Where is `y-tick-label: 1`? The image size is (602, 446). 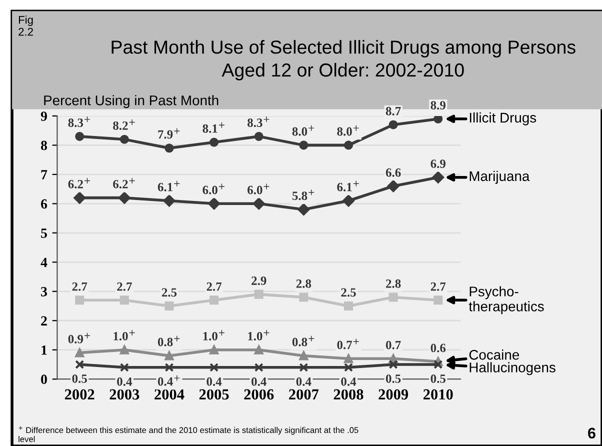
y-tick-label: 1 is located at coordinates (44, 350).